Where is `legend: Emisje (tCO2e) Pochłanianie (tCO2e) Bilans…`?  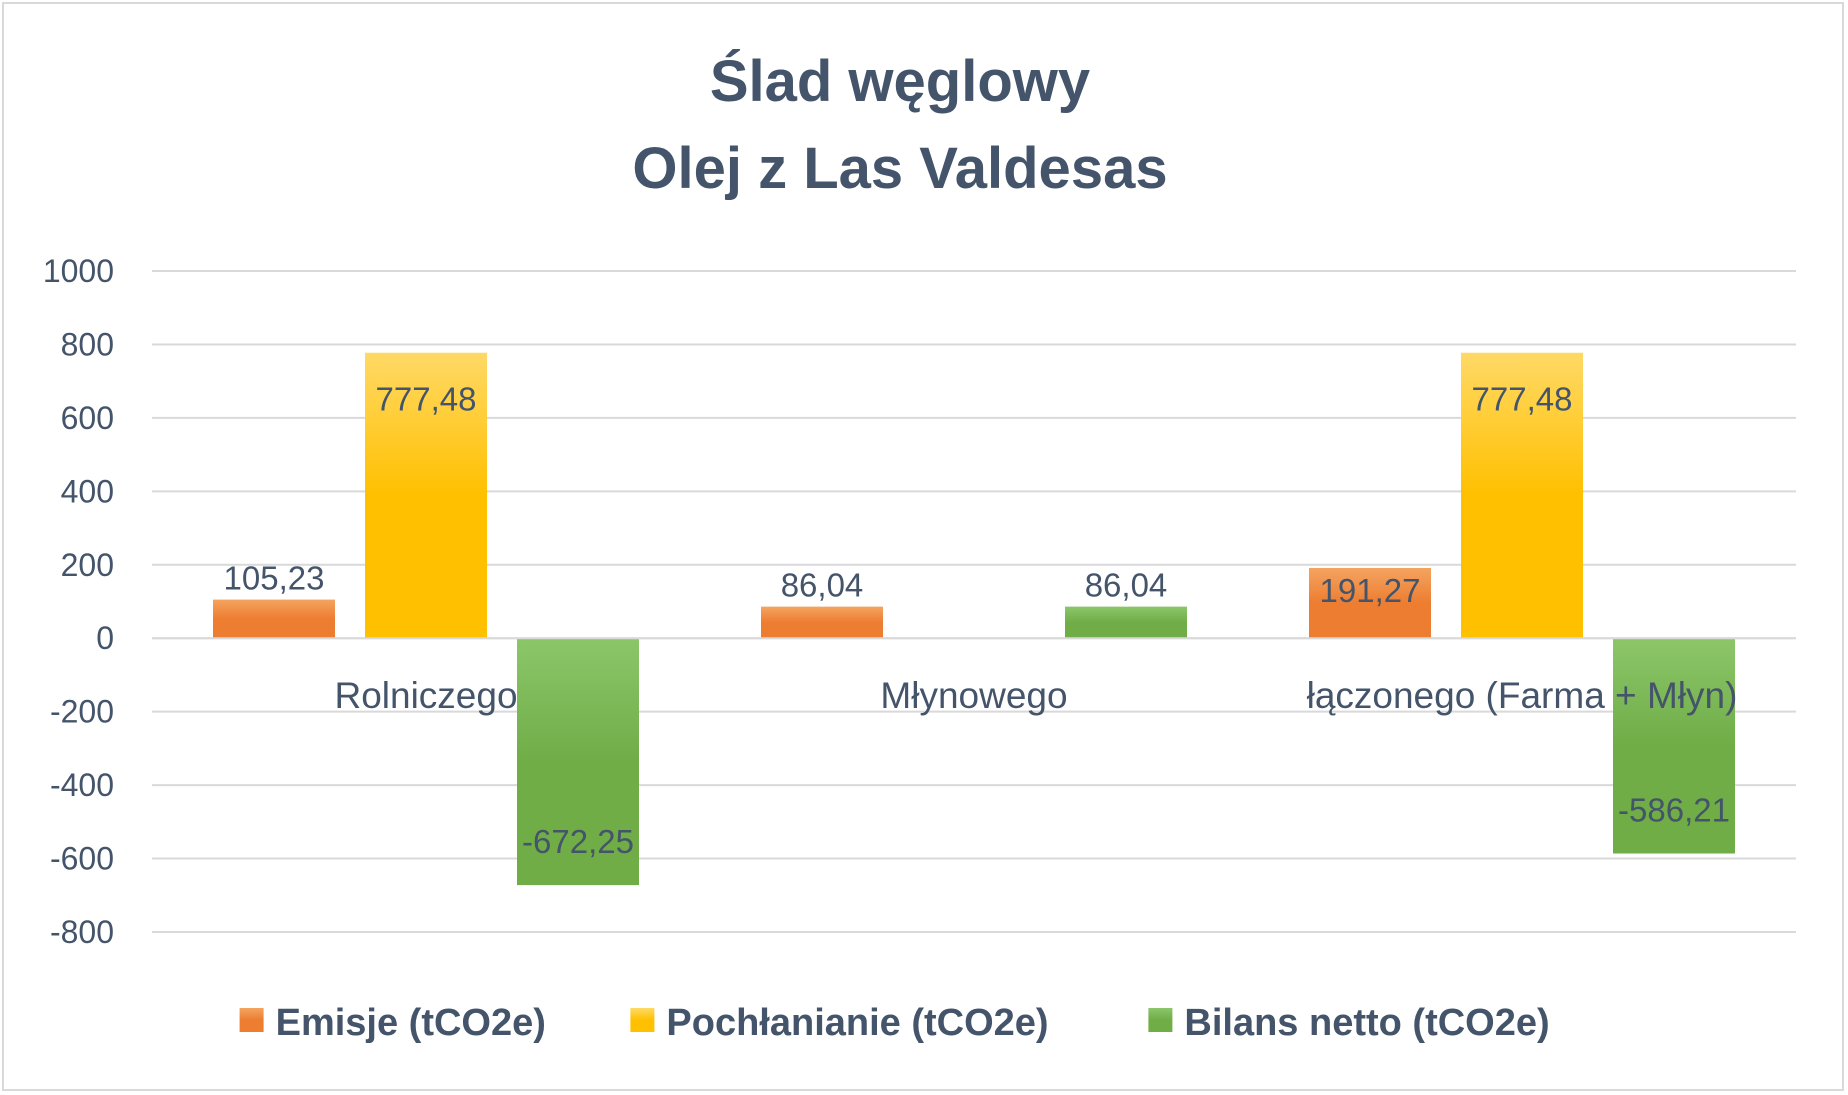 legend: Emisje (tCO2e) Pochłanianie (tCO2e) Bilans… is located at coordinates (894, 1023).